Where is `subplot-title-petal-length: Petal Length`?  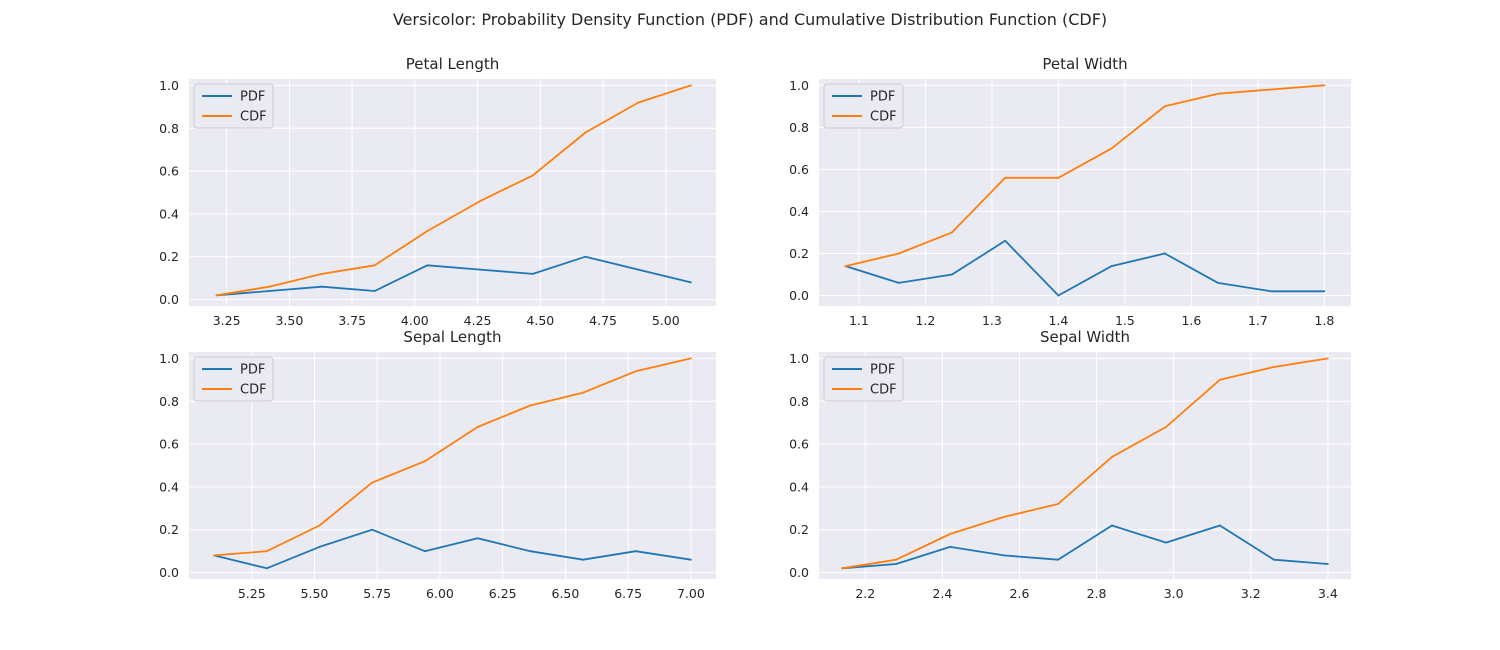
subplot-title-petal-length: Petal Length is located at coordinates (453, 64).